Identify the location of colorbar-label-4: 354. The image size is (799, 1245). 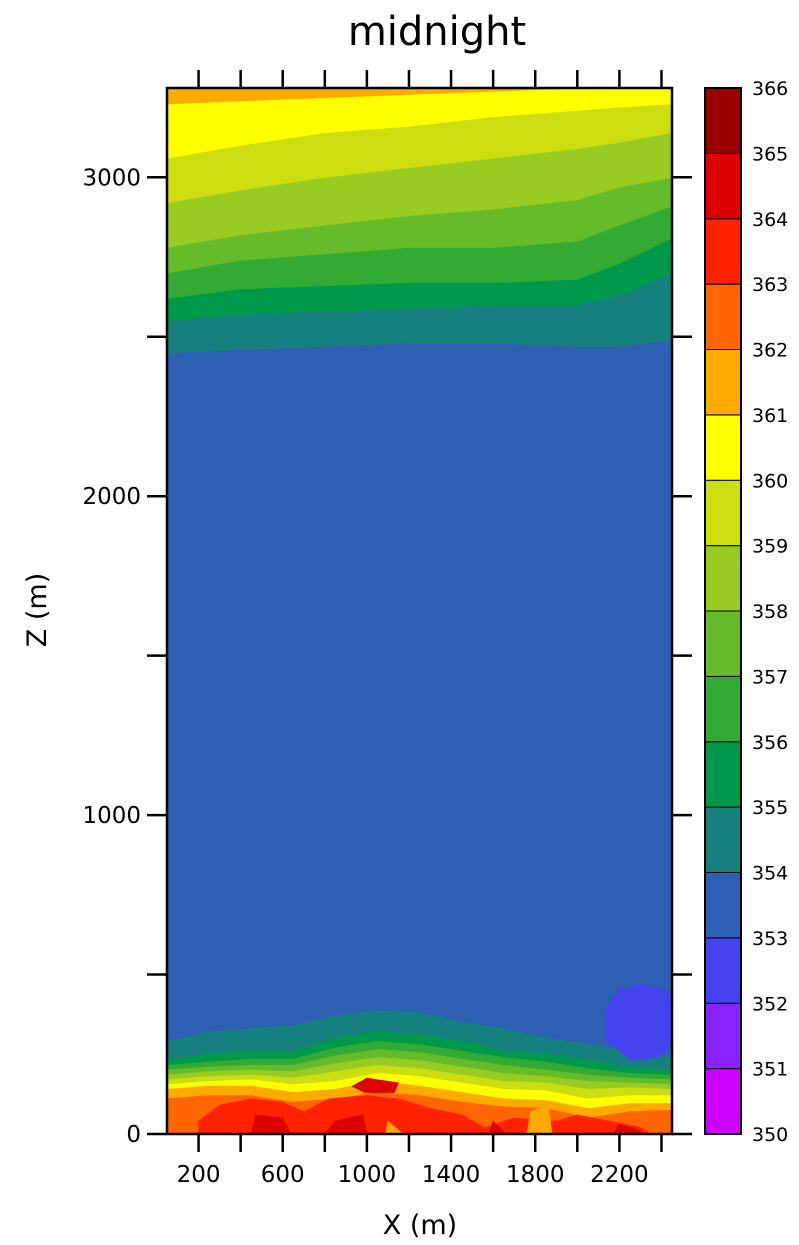
(770, 874).